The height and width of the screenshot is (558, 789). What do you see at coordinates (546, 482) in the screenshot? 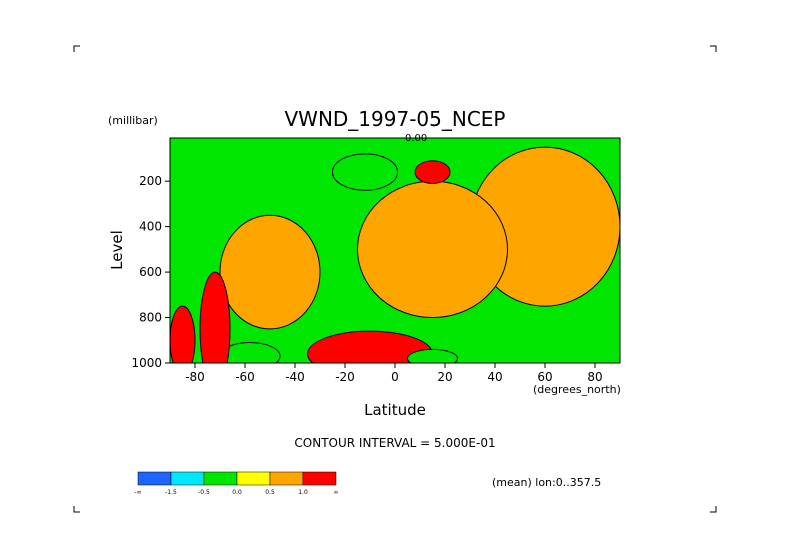
I see `mean-note: (mean) lon:0..357.5` at bounding box center [546, 482].